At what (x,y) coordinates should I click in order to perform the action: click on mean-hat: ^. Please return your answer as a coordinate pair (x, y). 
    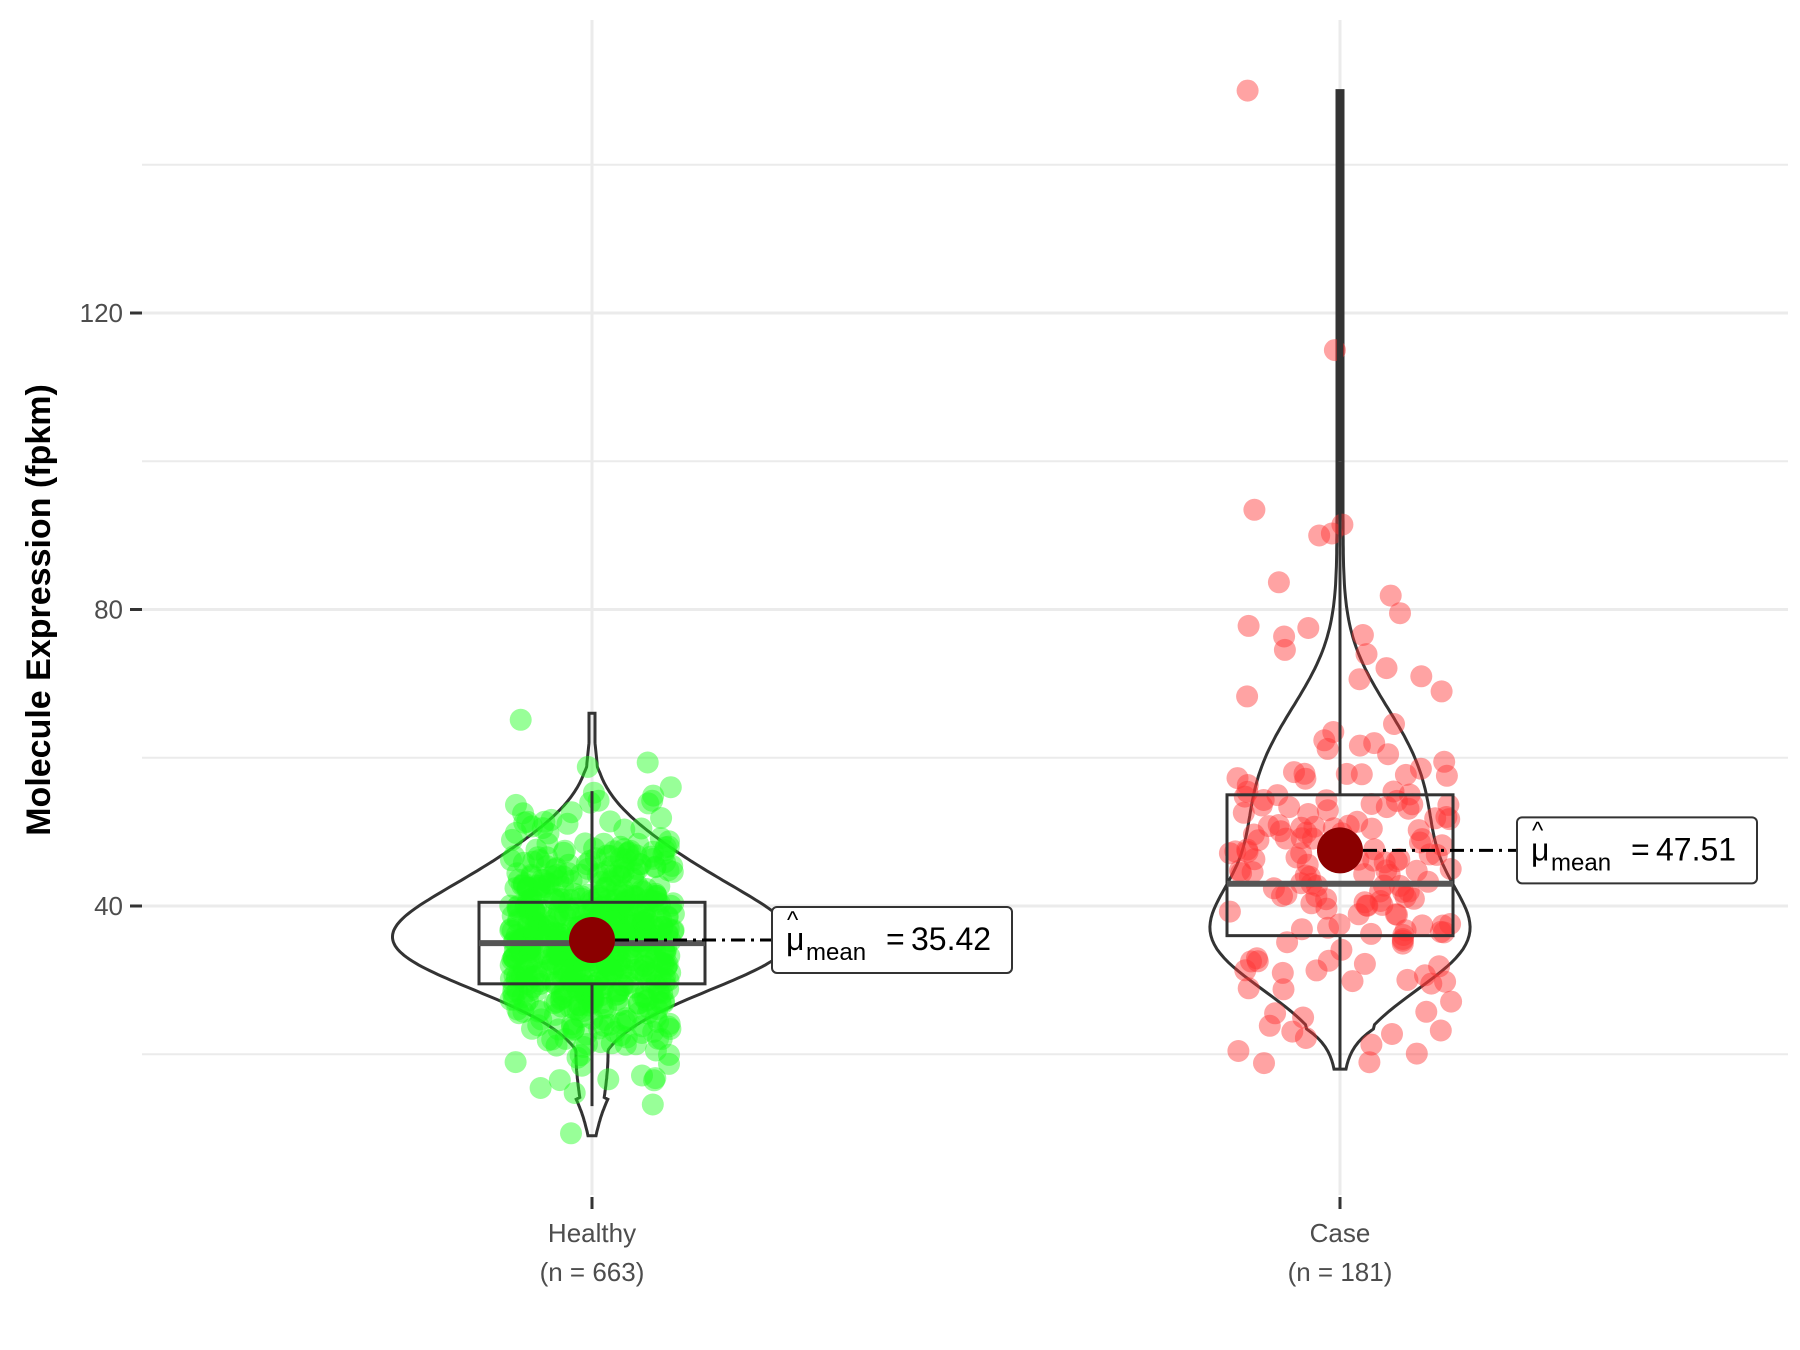
    Looking at the image, I should click on (1538, 830).